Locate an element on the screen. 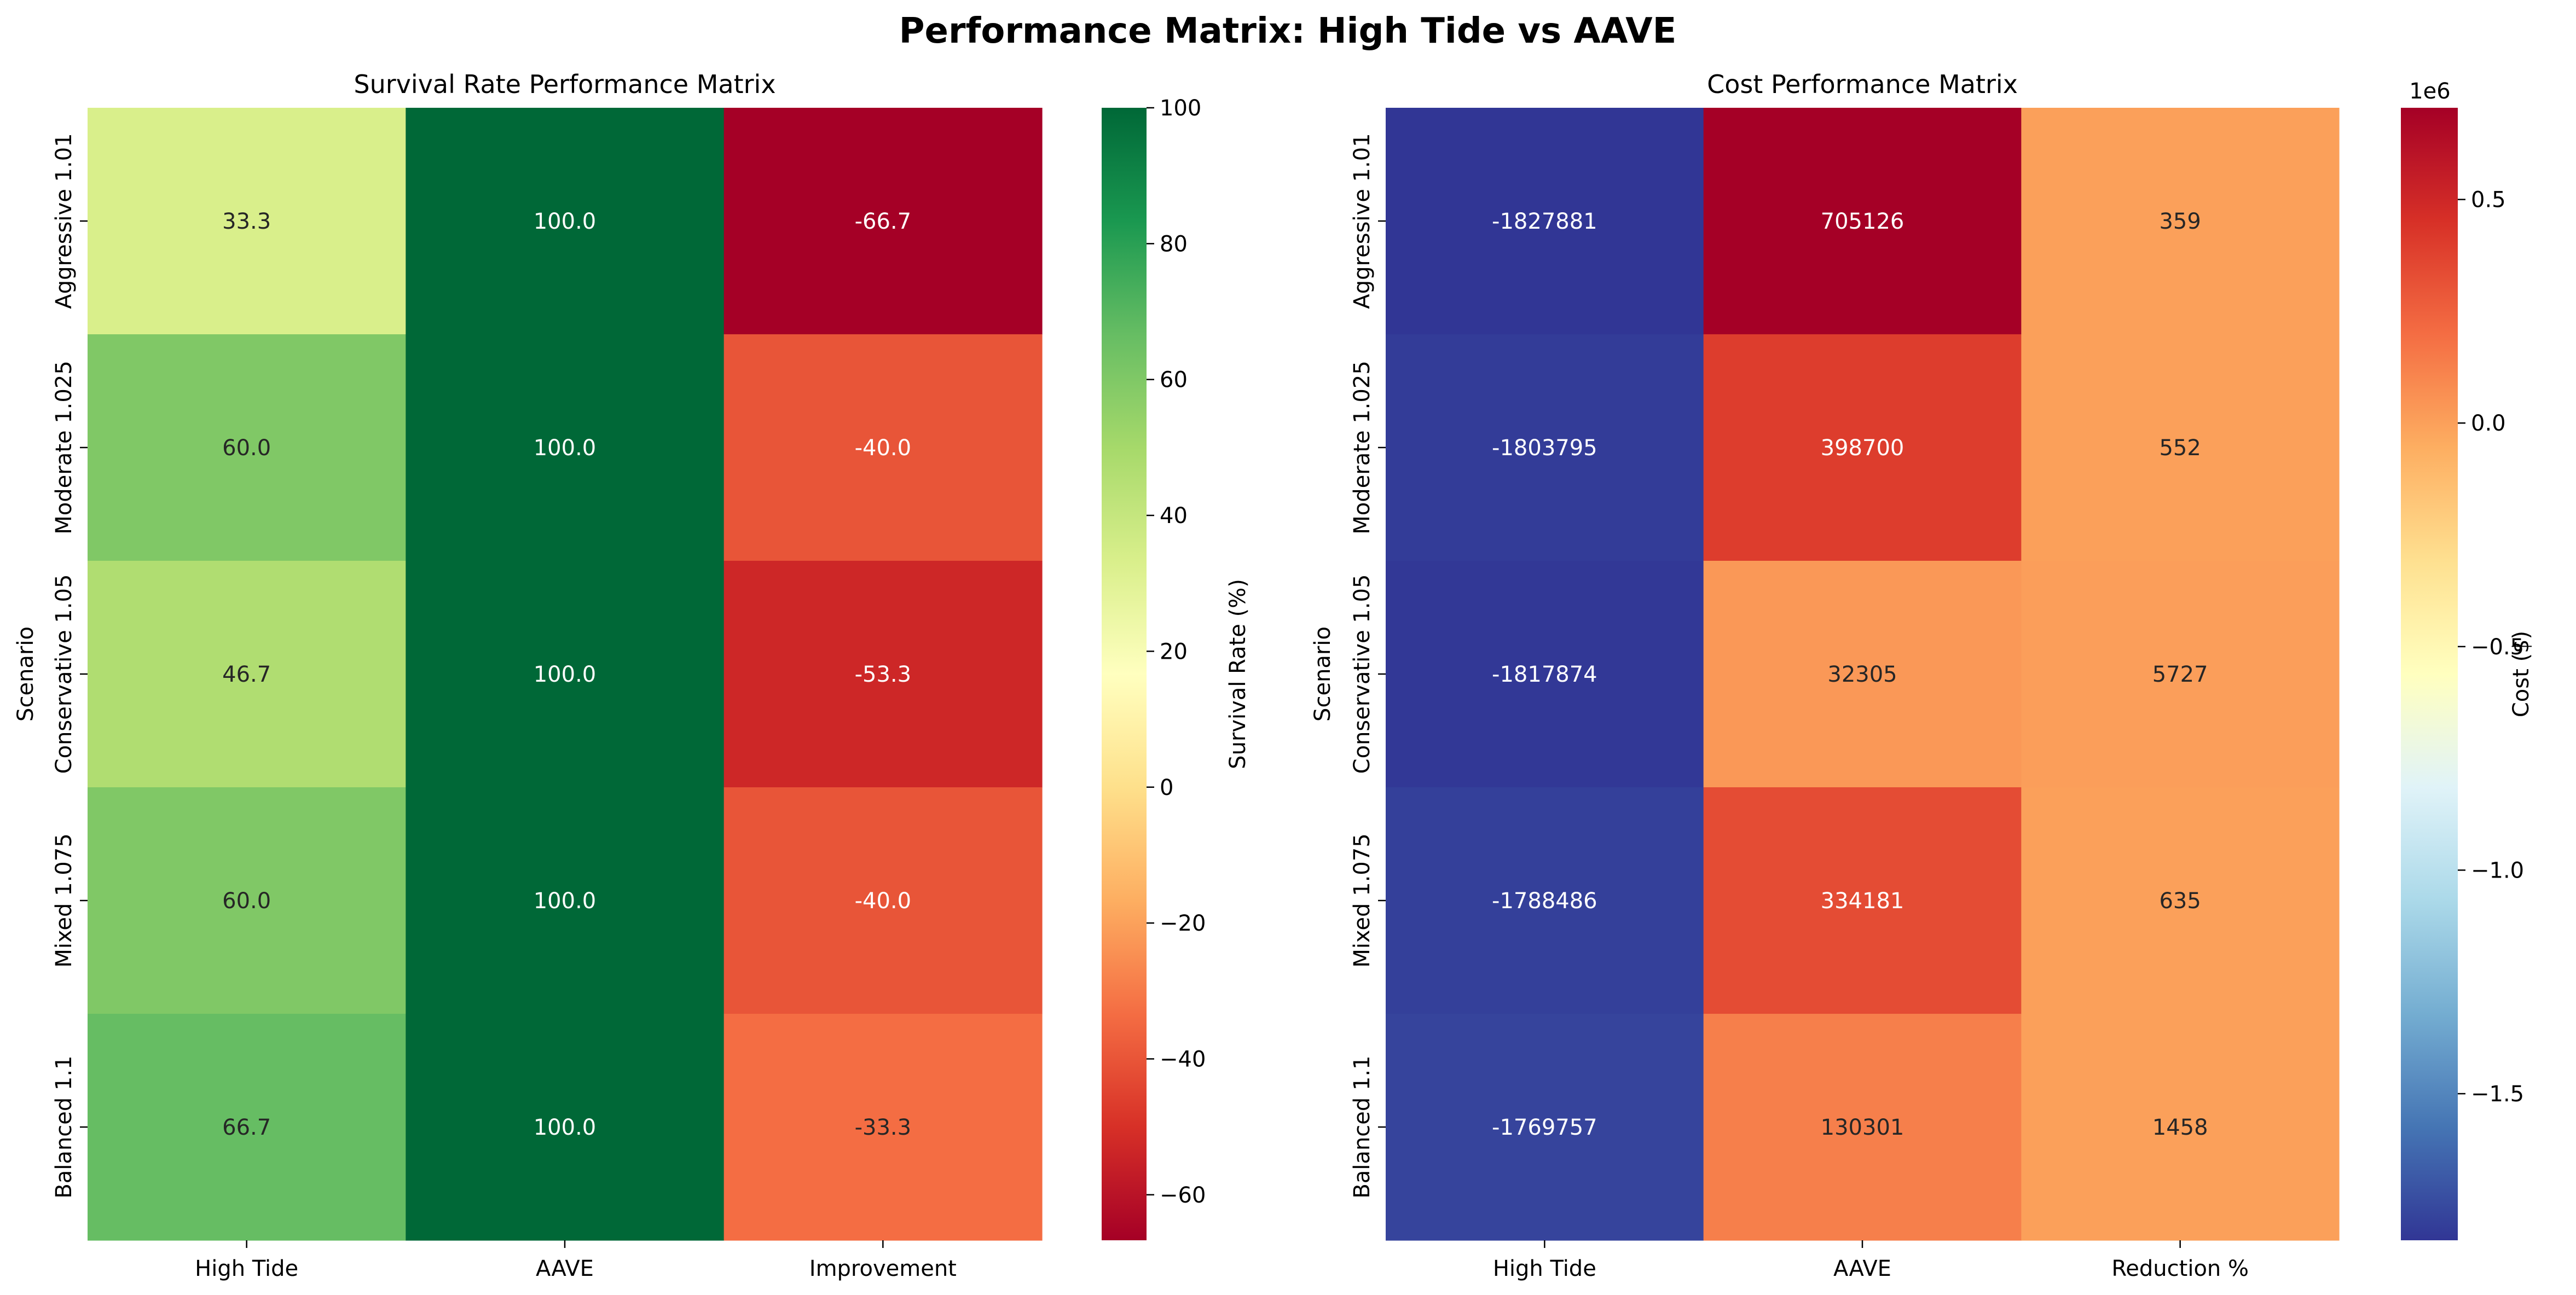 The width and height of the screenshot is (2576, 1295). cell-value-label: -1827881 is located at coordinates (1544, 221).